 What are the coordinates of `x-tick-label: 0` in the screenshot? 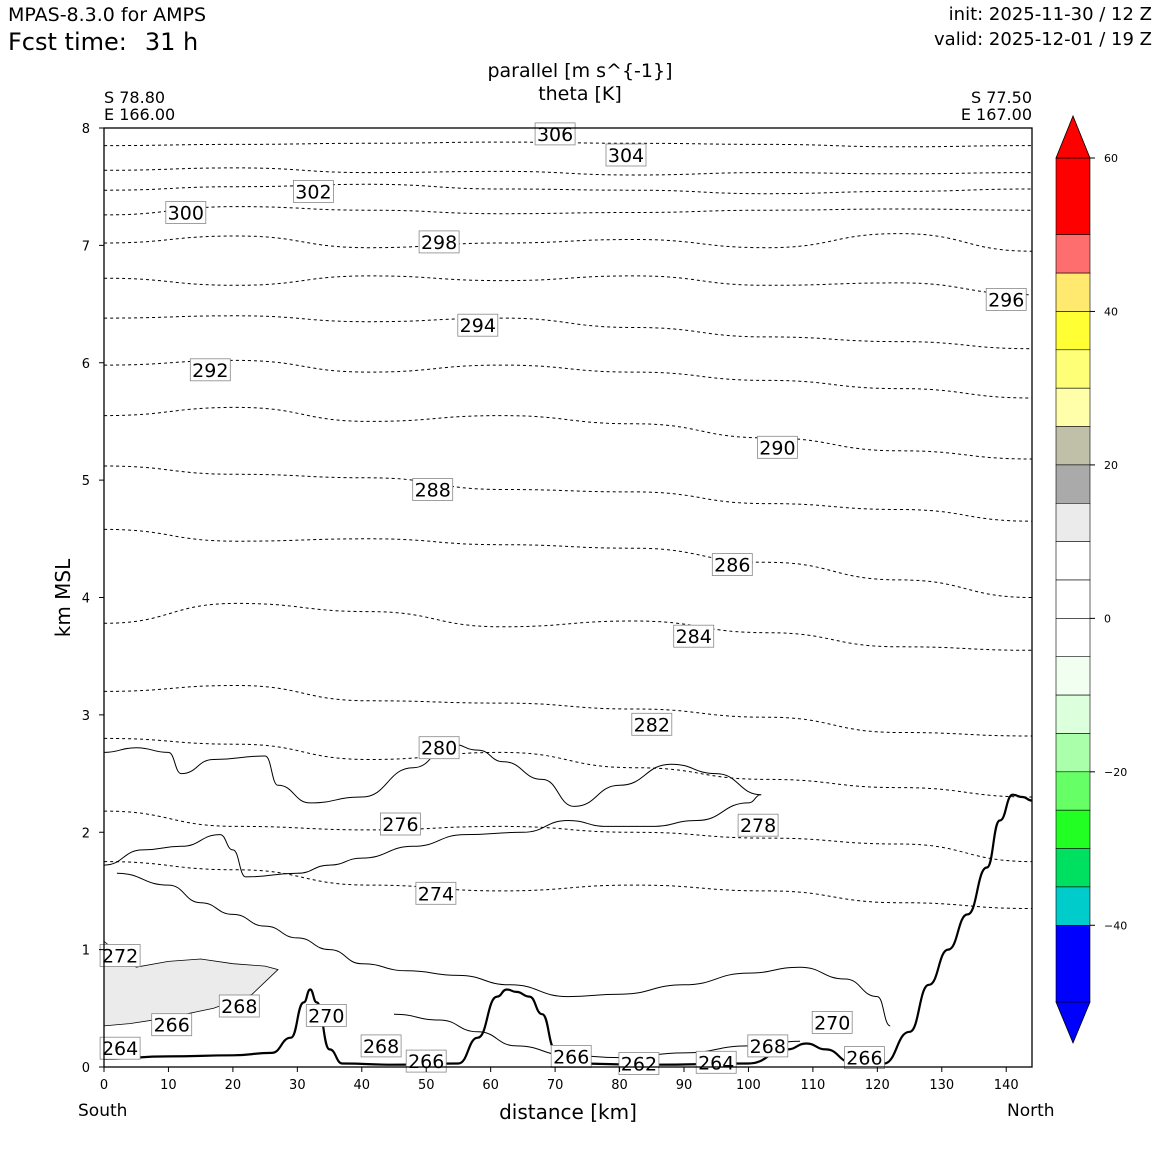 It's located at (104, 1085).